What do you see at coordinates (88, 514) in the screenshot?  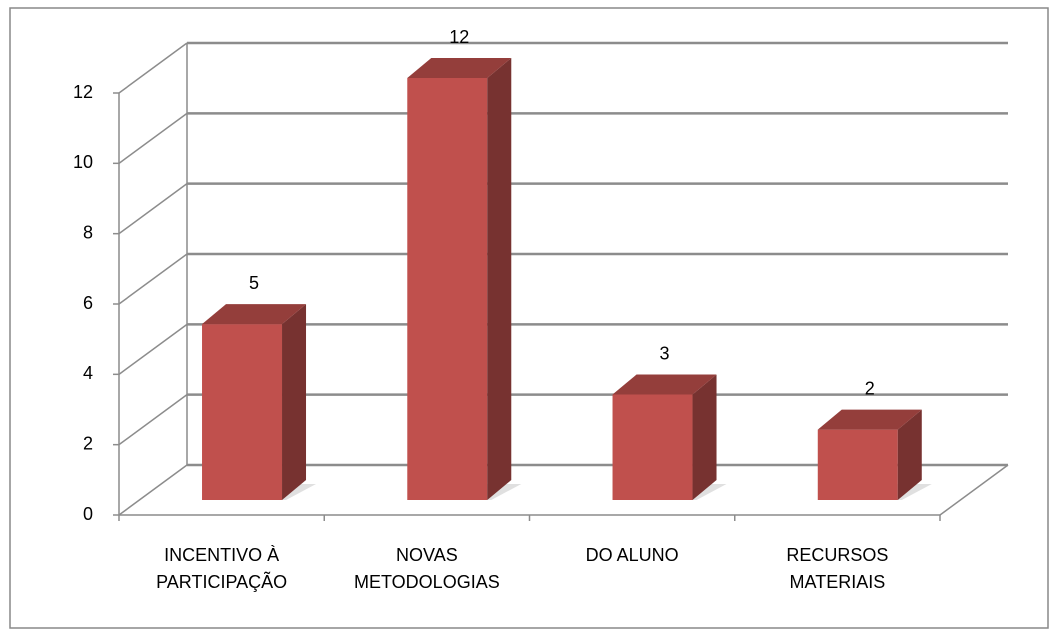 I see `y-tick-label: 0` at bounding box center [88, 514].